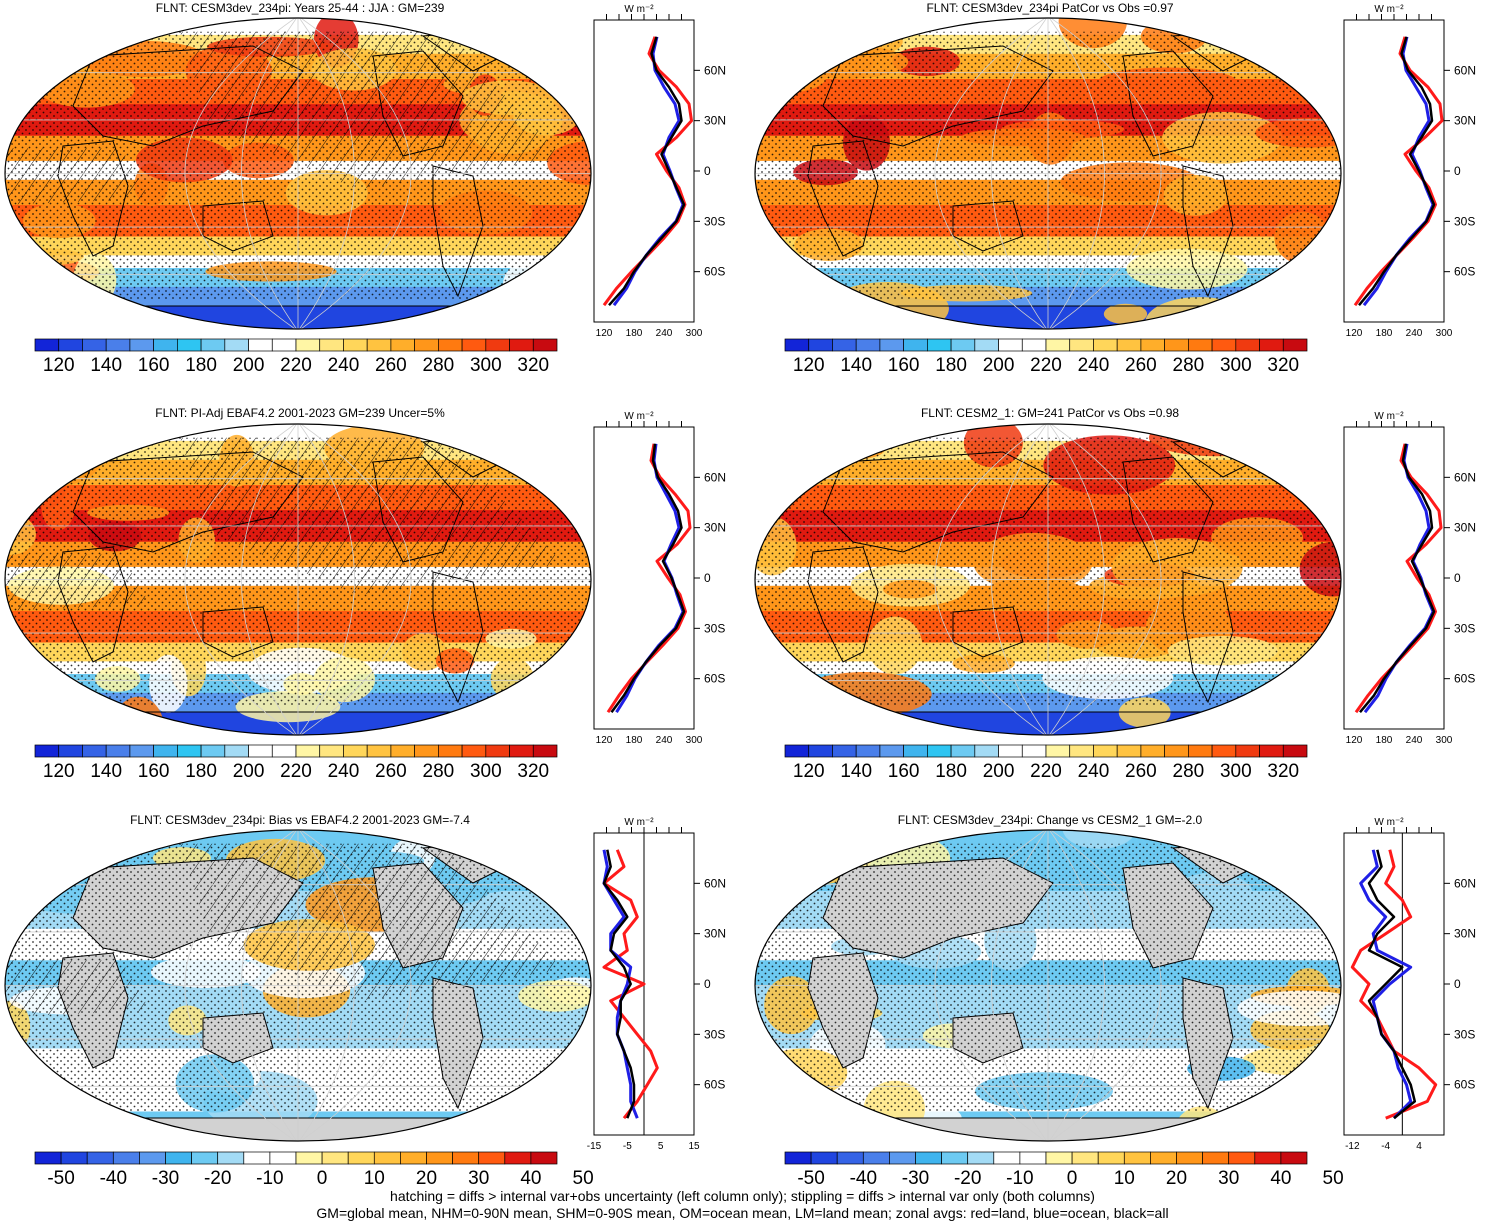 This screenshot has height=1222, width=1485. I want to click on zonal-line-land, so click(1394, 984).